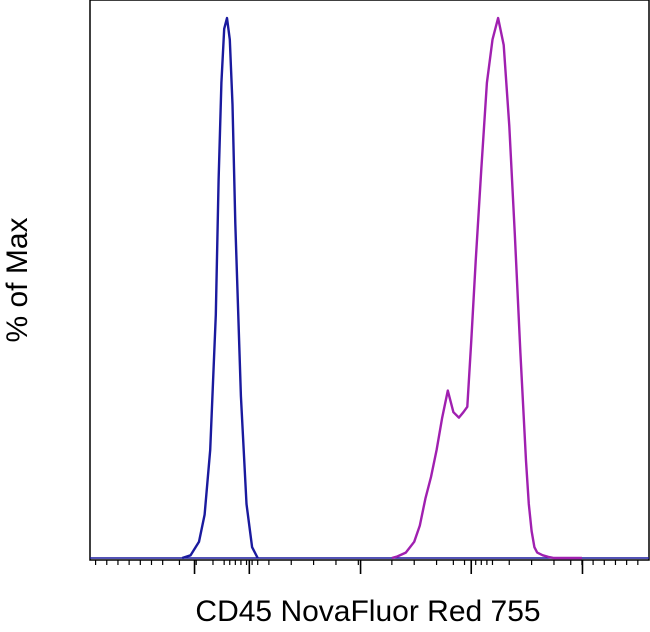 The image size is (650, 632). I want to click on x-axis-label: CD45 NovaFluor Red 755, so click(367, 611).